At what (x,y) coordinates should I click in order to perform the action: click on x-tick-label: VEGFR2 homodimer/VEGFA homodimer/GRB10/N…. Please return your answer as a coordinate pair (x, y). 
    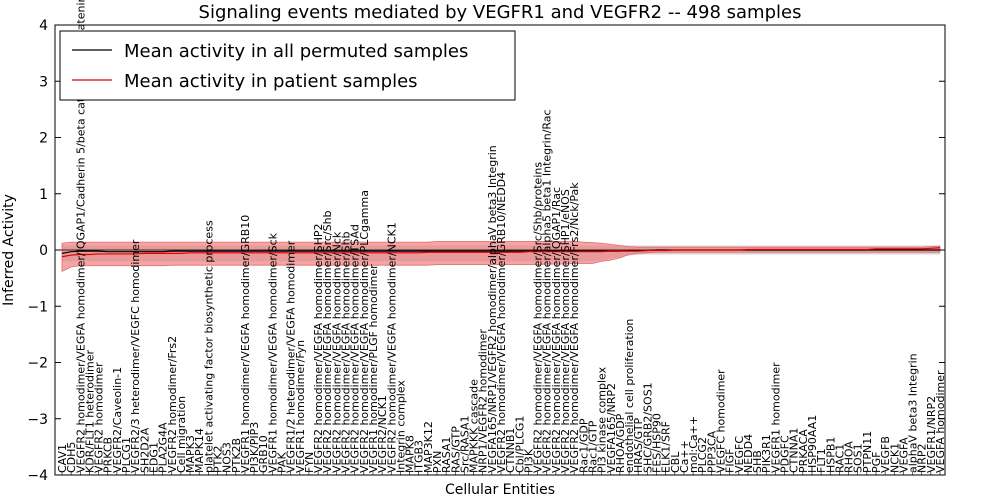
    Looking at the image, I should click on (501, 322).